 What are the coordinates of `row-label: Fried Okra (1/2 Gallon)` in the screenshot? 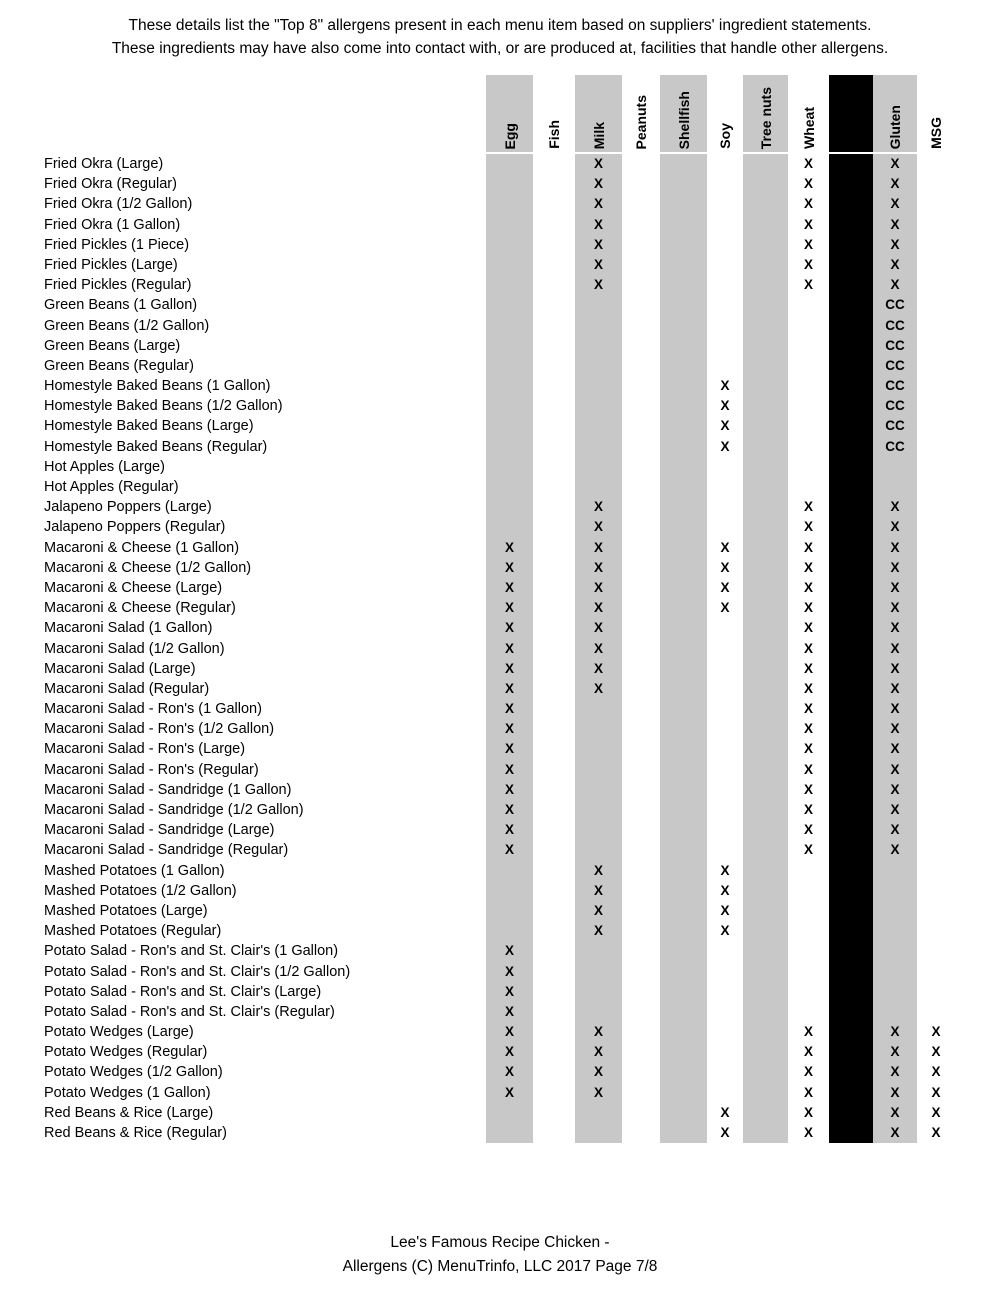 It's located at (118, 204).